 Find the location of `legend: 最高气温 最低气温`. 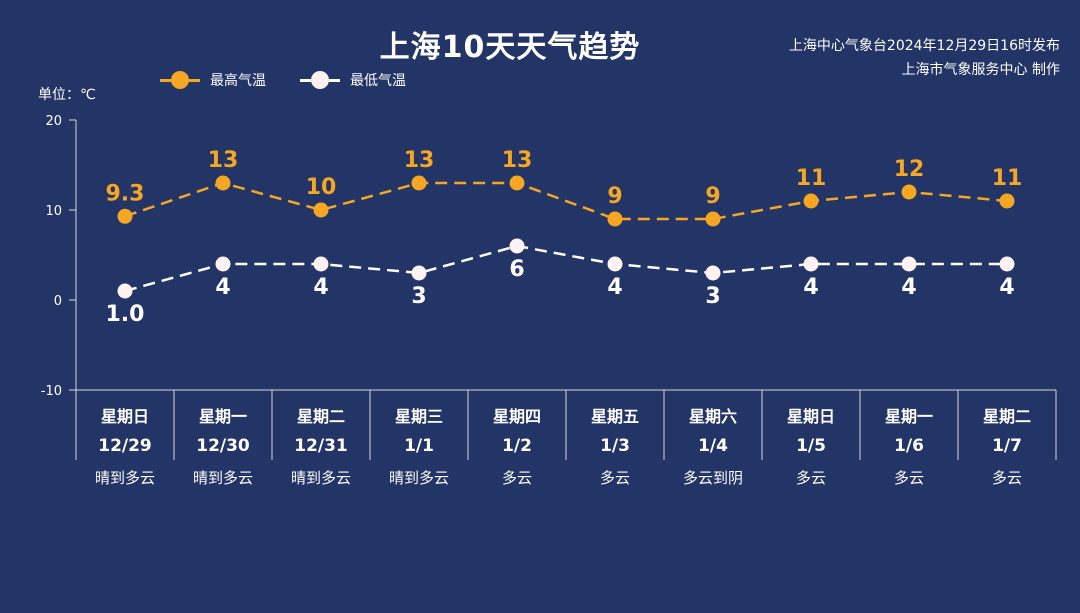

legend: 最高气温 最低气温 is located at coordinates (283, 80).